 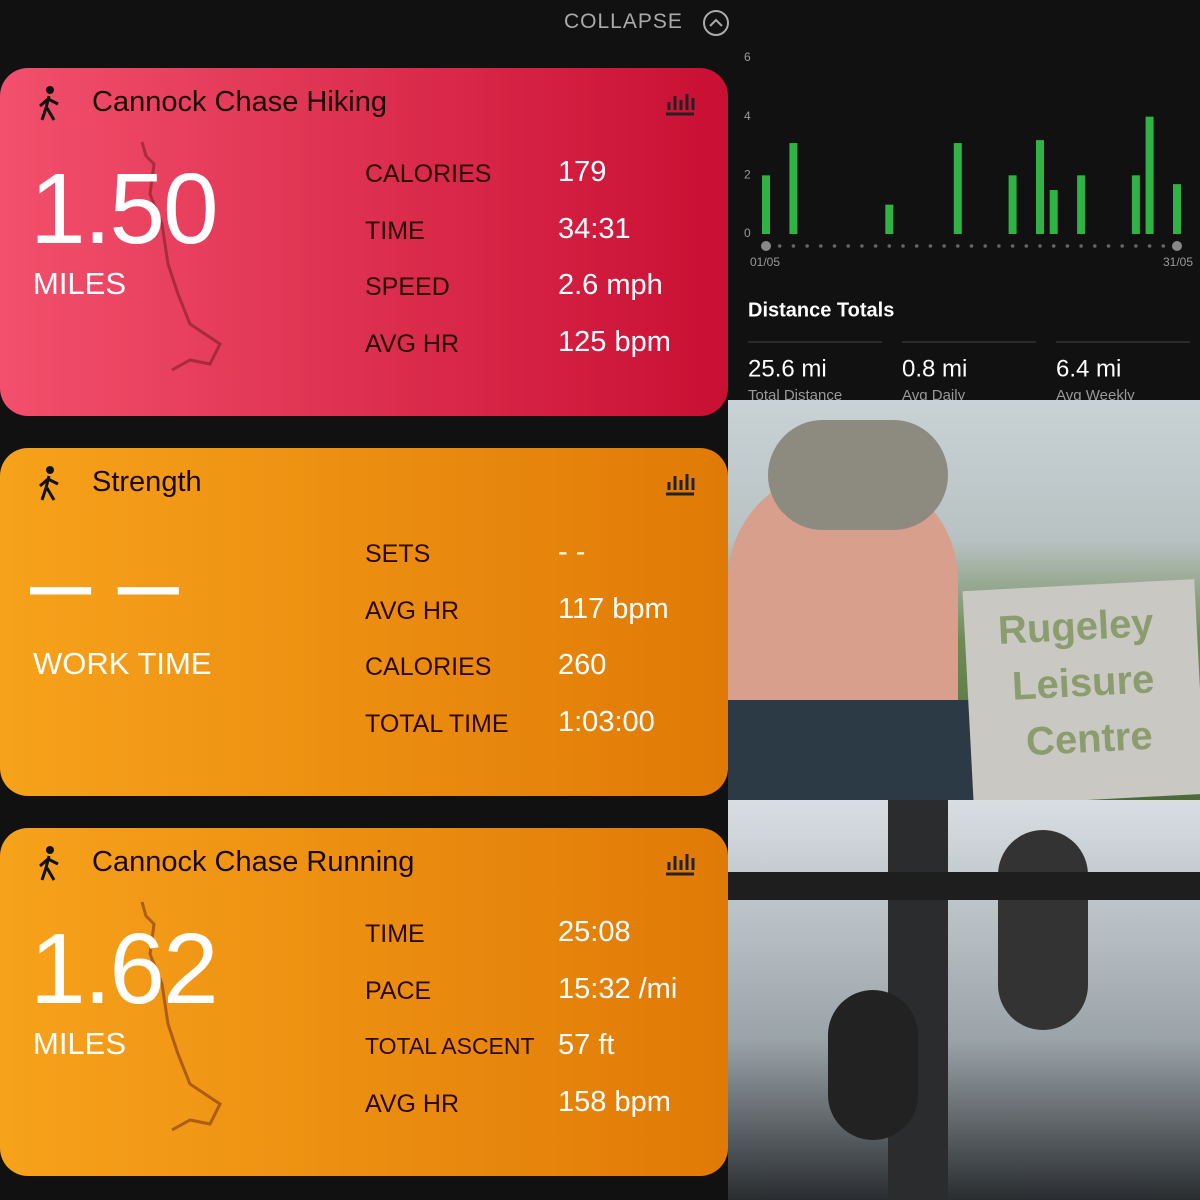 I want to click on stat-value: 25:08, so click(x=594, y=932).